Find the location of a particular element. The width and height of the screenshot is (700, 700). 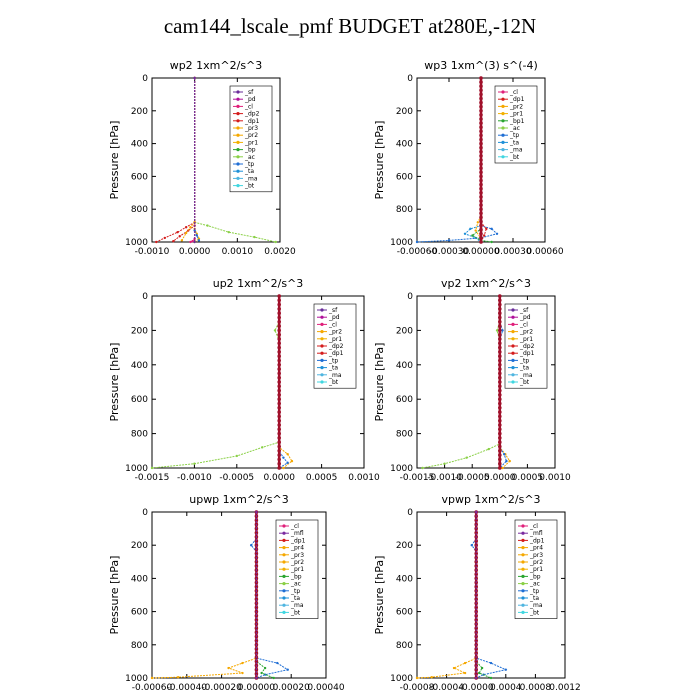

y-tick-label: 600 is located at coordinates (139, 613).